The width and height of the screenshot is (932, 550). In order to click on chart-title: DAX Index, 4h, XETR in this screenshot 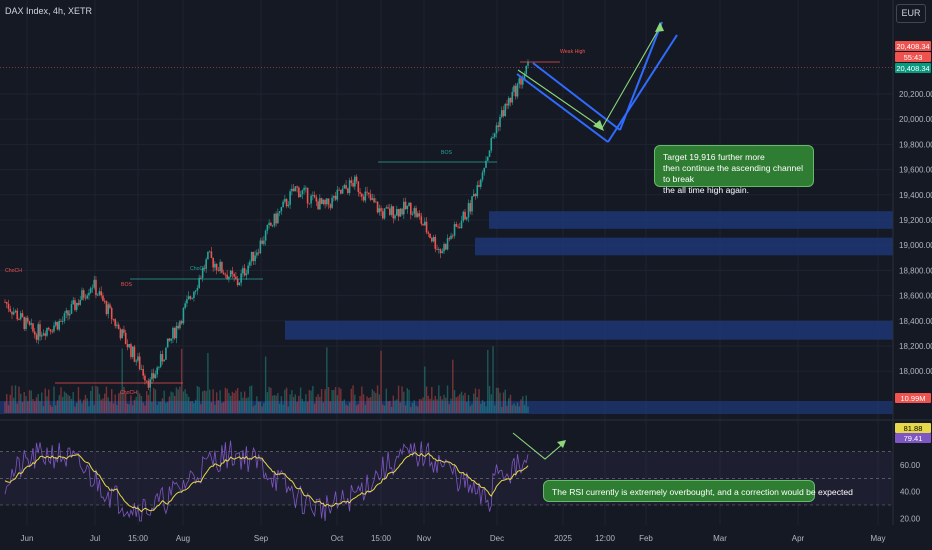, I will do `click(49, 11)`.